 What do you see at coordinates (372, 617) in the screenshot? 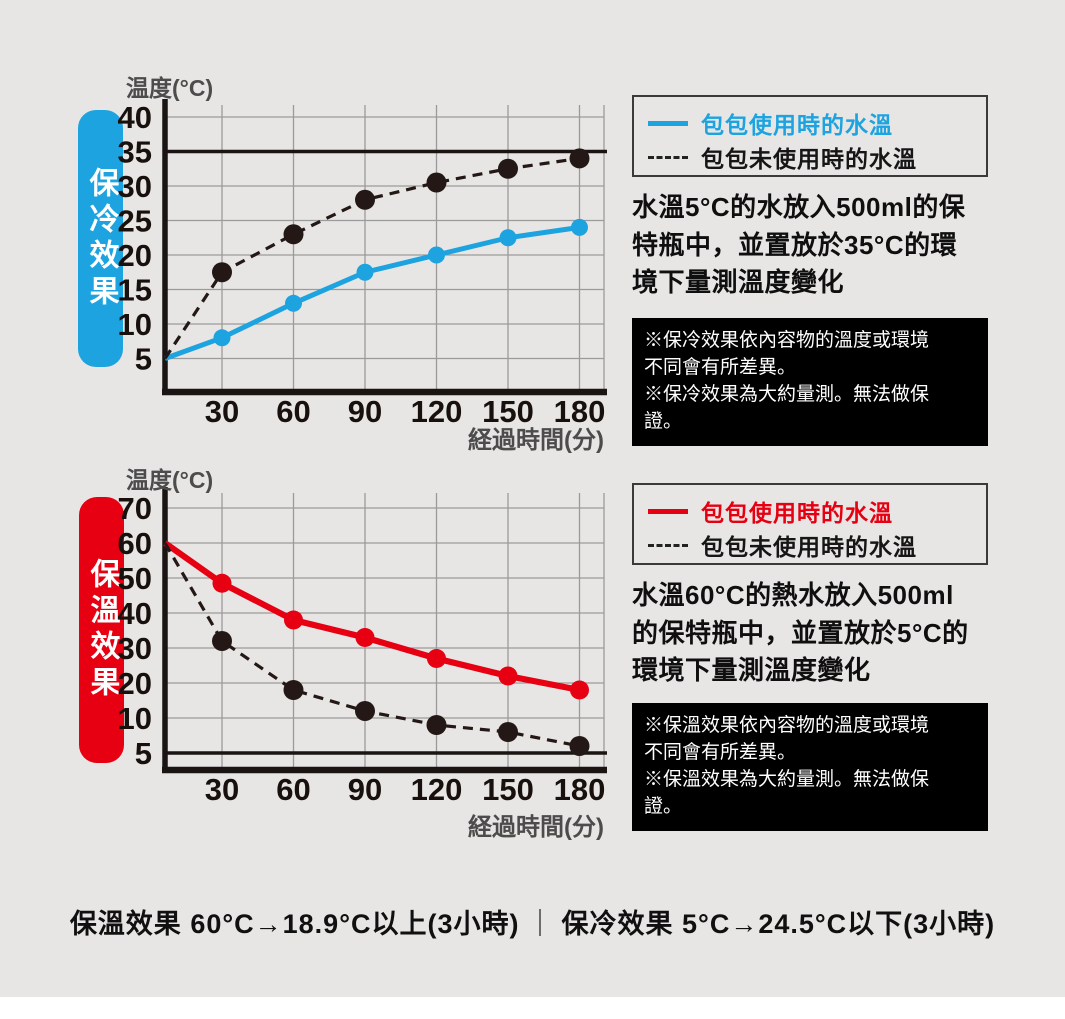
I see `bottle-used-series-line` at bounding box center [372, 617].